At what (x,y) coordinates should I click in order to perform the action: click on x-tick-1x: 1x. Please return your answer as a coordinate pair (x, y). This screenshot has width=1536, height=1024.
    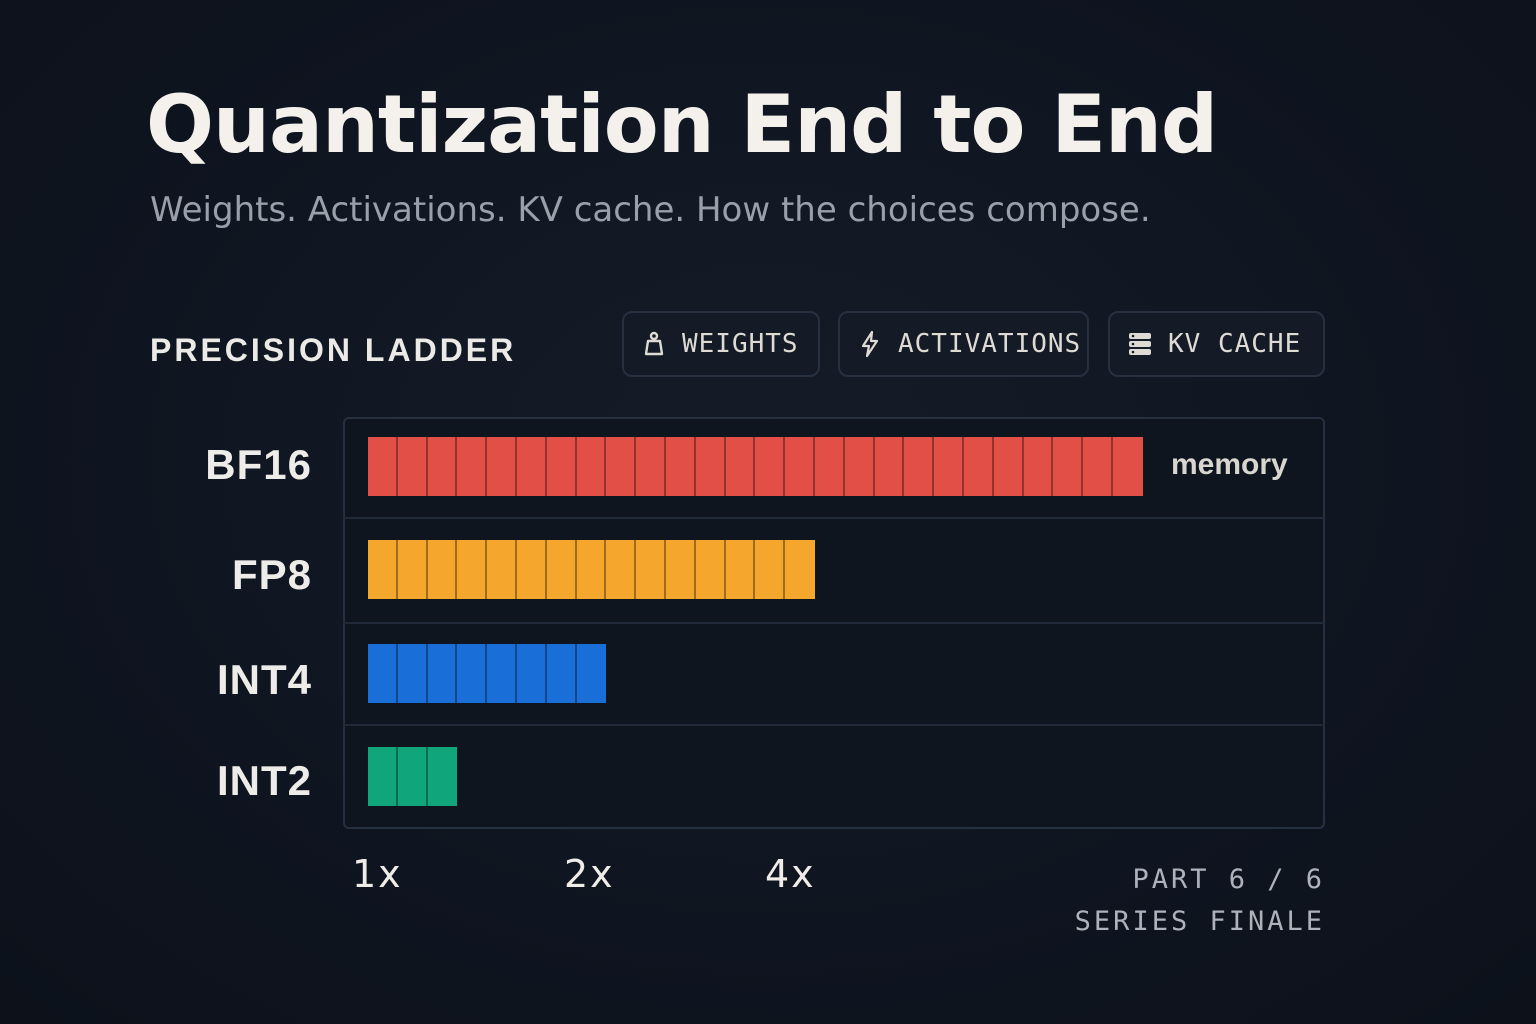
    Looking at the image, I should click on (377, 874).